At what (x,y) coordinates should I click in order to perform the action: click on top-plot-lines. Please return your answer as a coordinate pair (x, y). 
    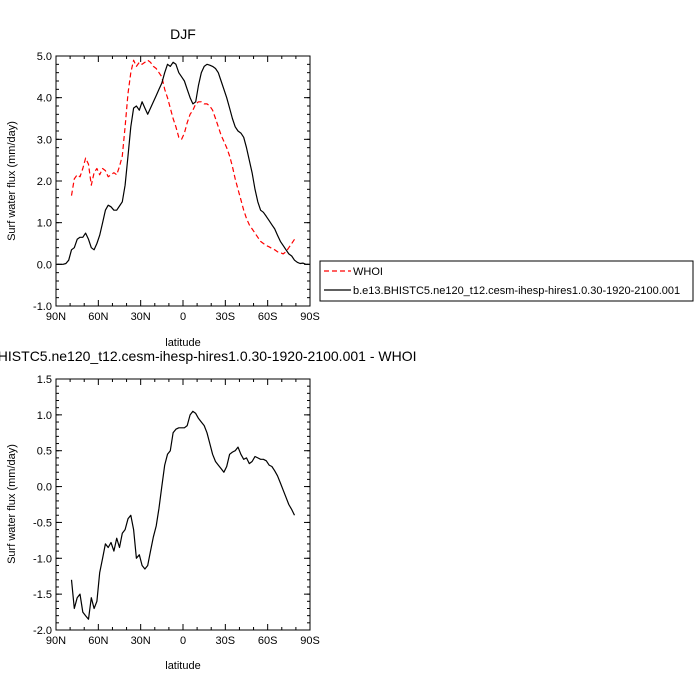
    Looking at the image, I should click on (183, 162).